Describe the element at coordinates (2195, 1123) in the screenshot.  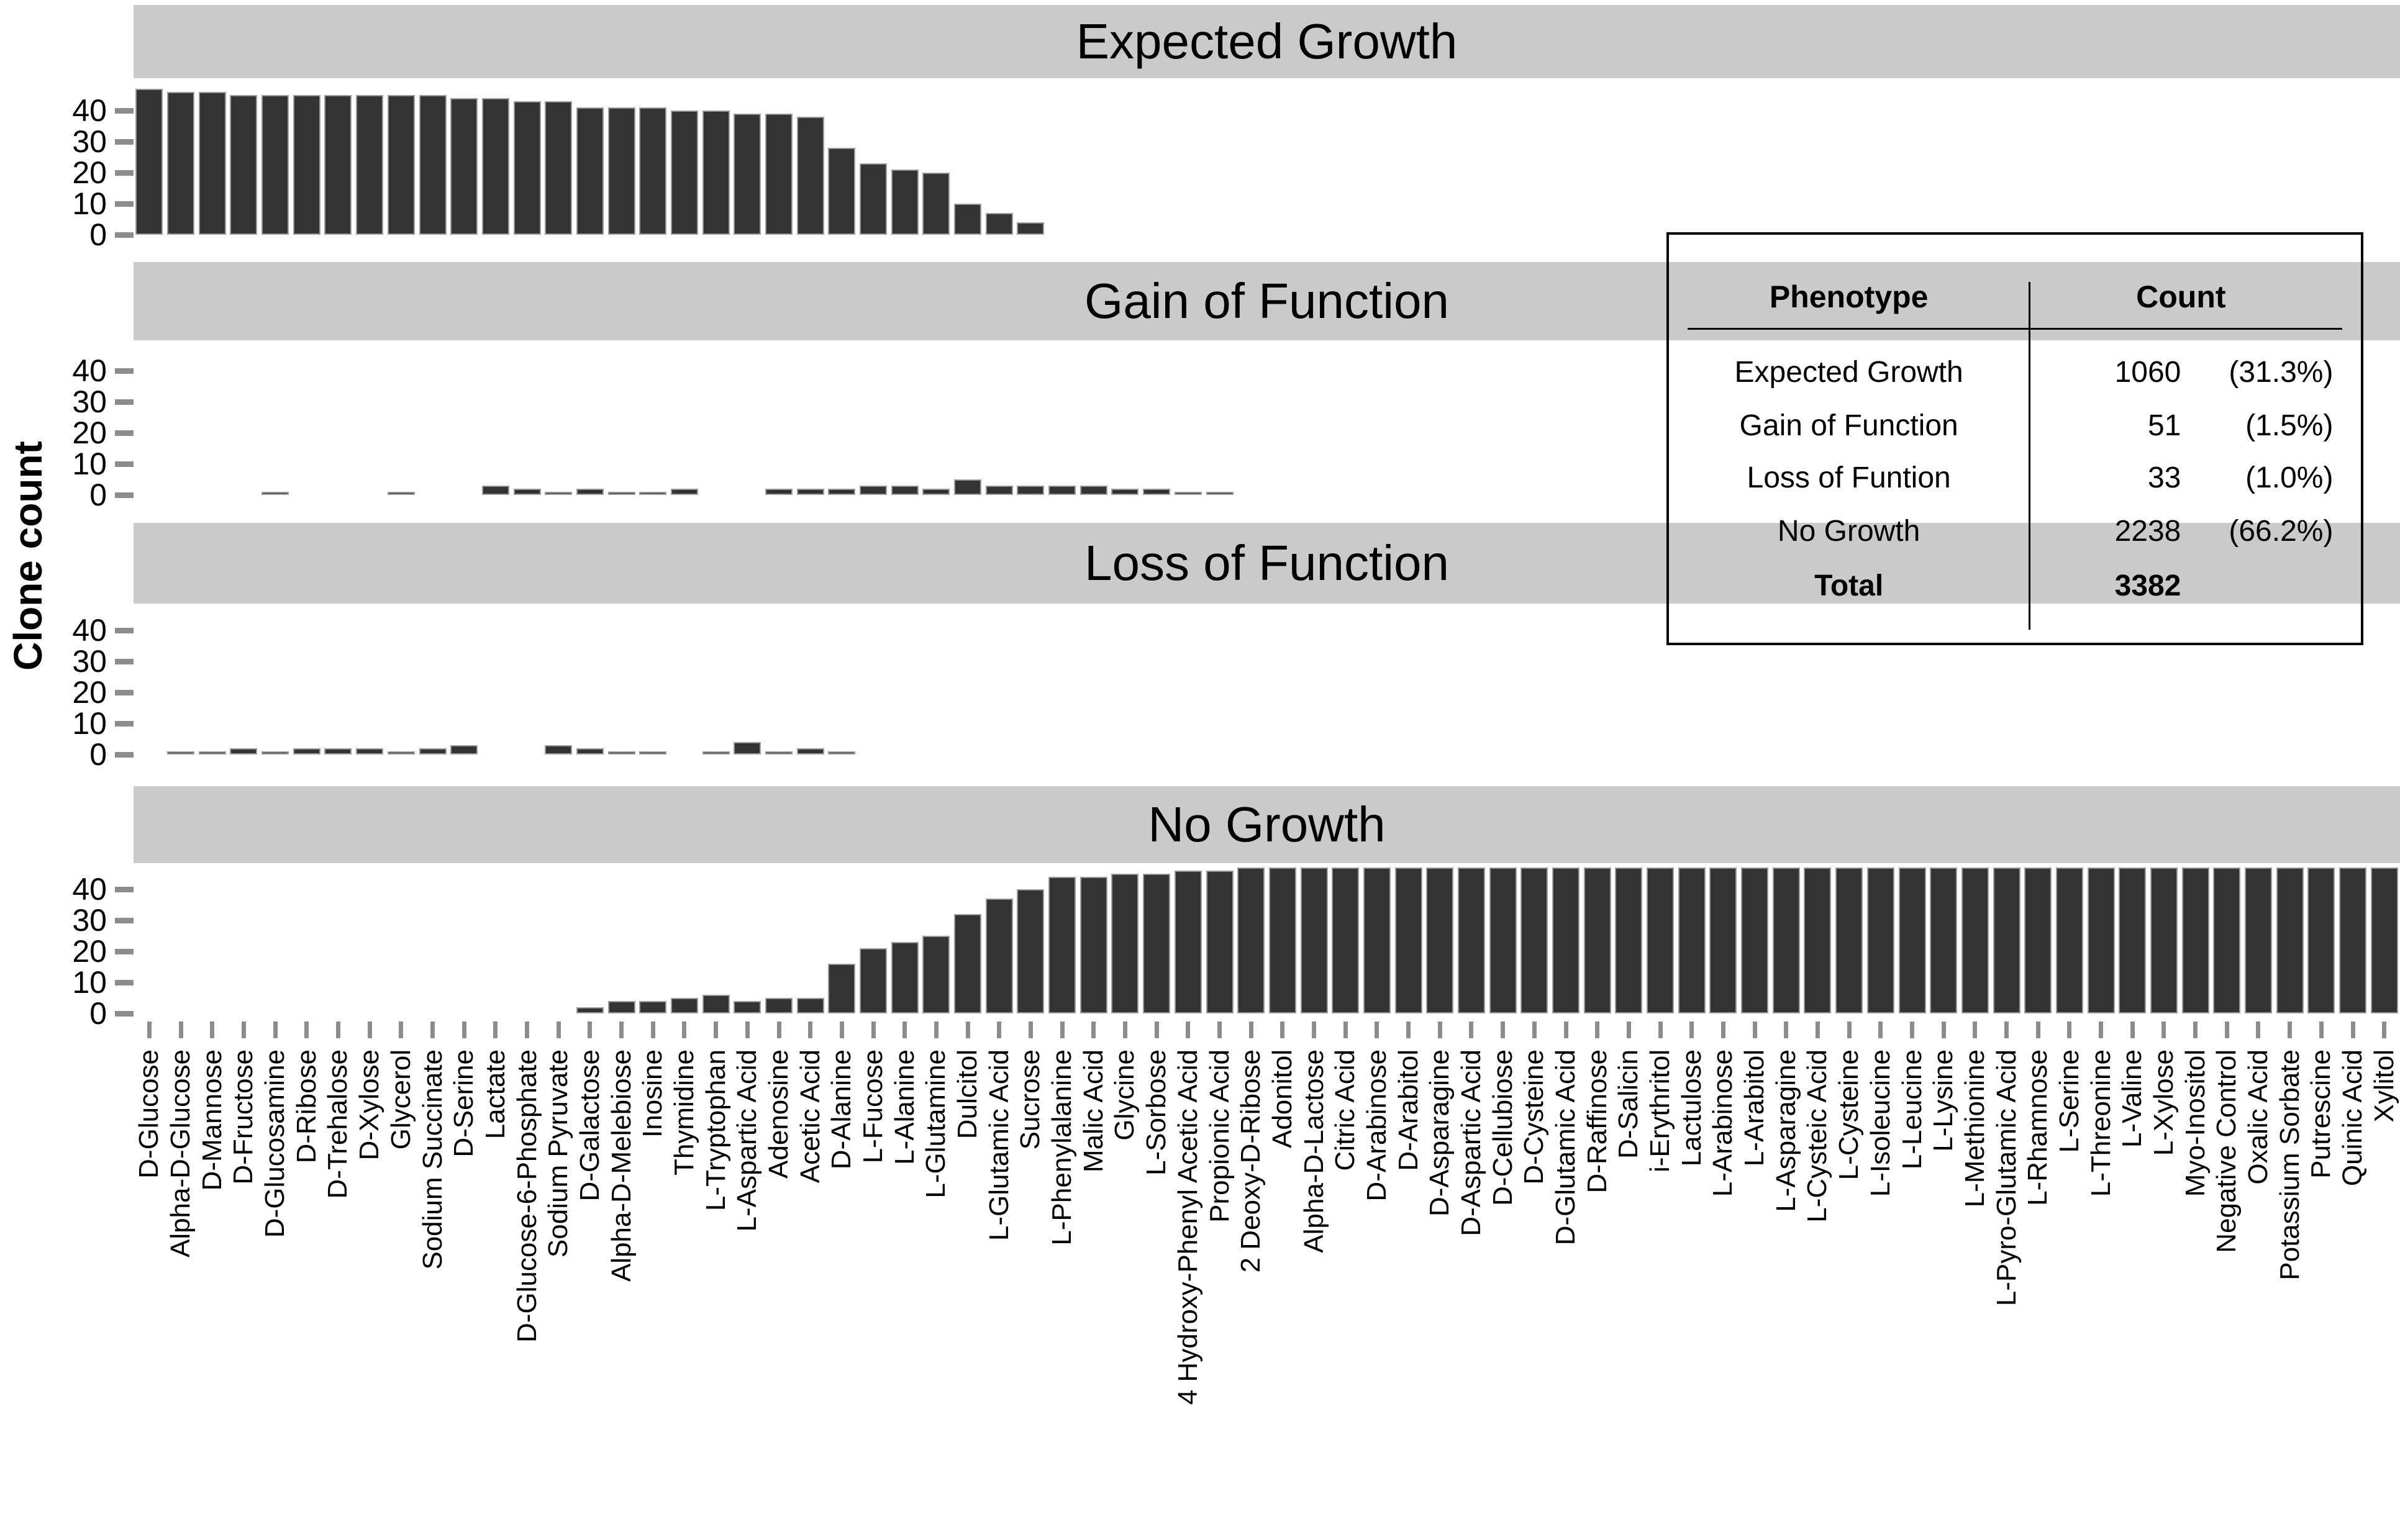
I see `x-axis-label: Myo-Inositol` at that location.